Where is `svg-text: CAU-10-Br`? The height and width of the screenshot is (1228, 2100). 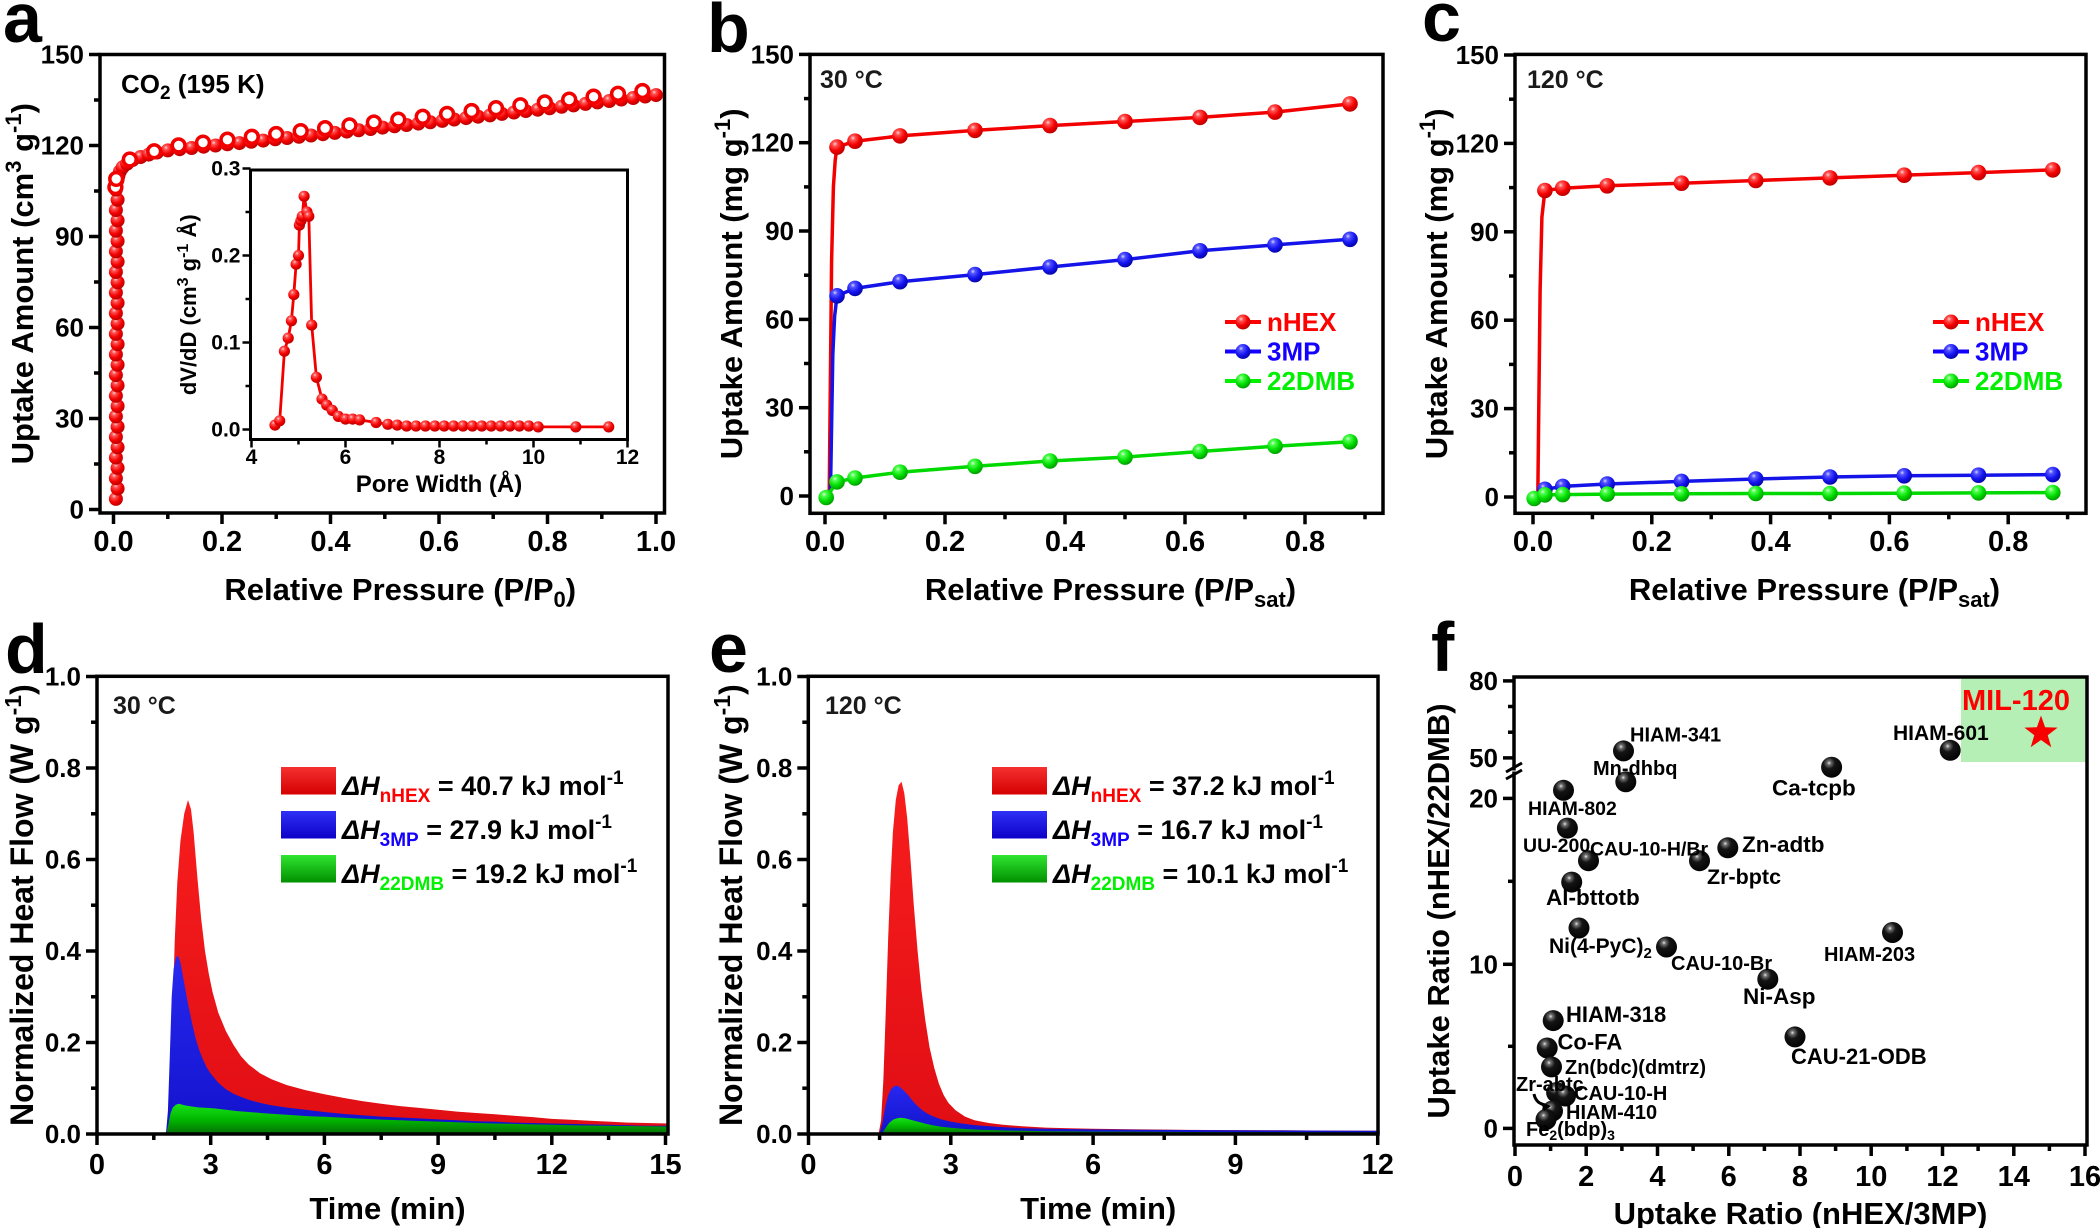 svg-text: CAU-10-Br is located at coordinates (1721, 964).